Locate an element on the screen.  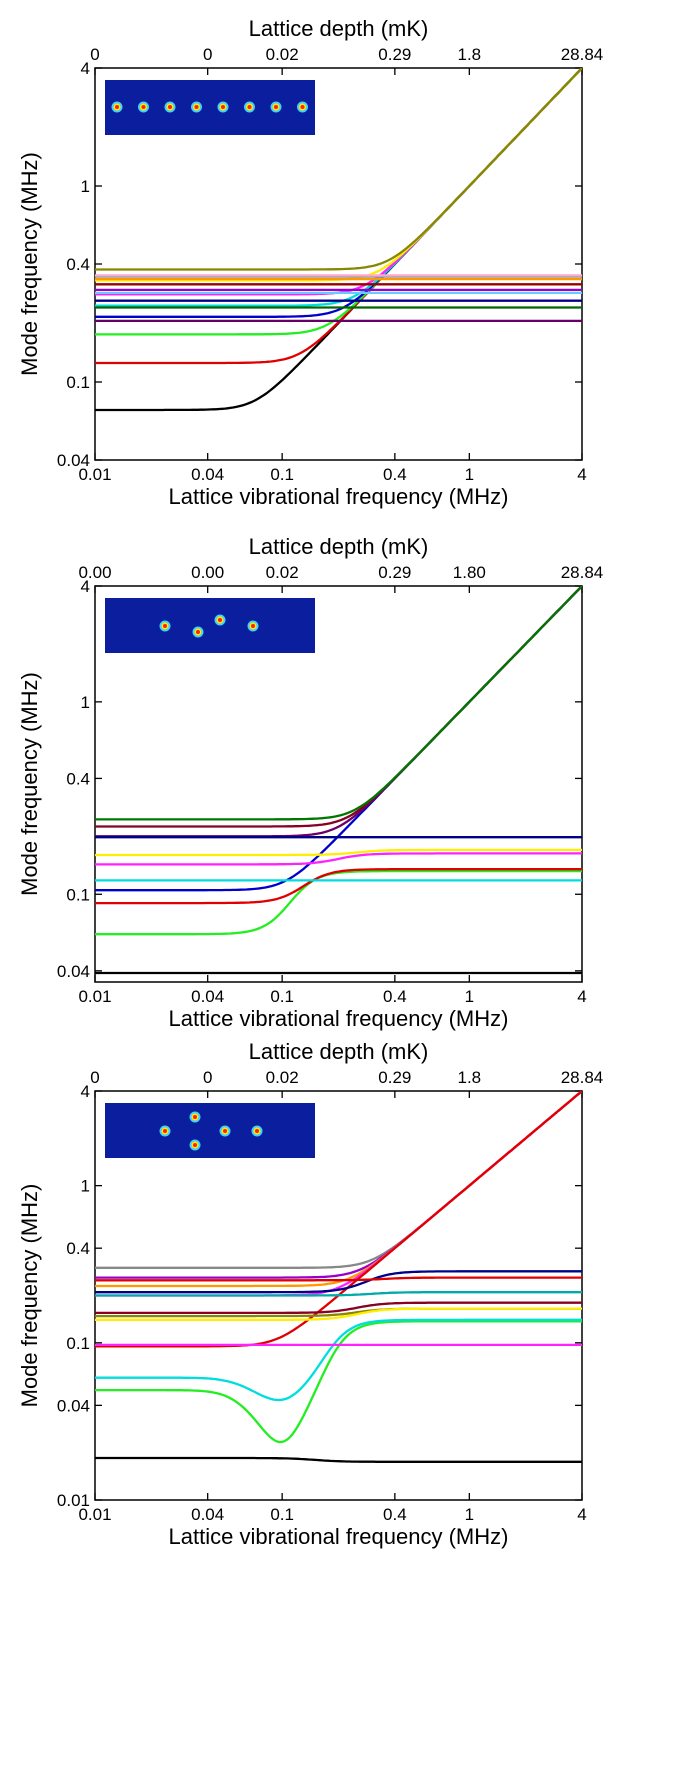
y-tick-label: 0.01 is located at coordinates (73, 1500).